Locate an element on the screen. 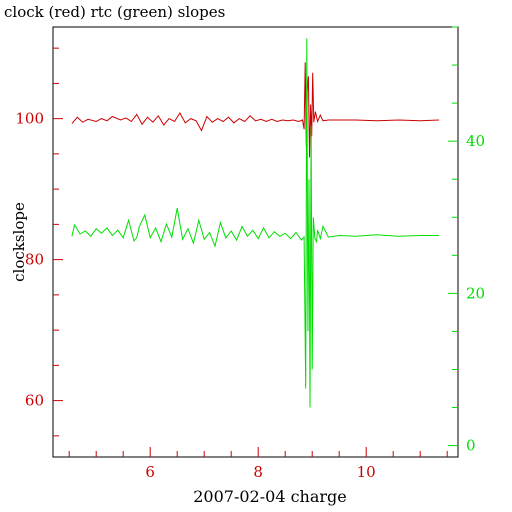 This screenshot has height=512, width=512. right-tick-label: 0 is located at coordinates (471, 446).